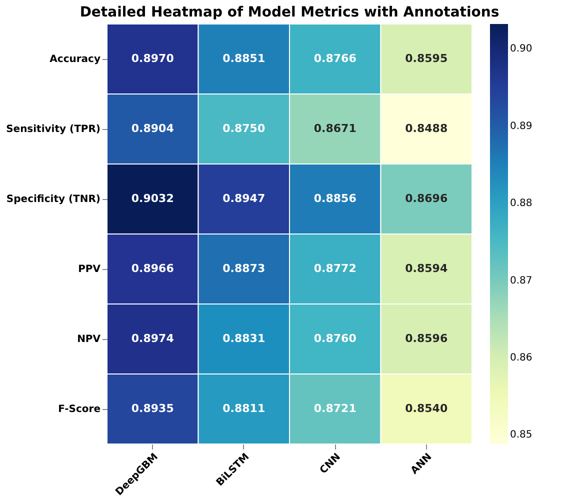 The width and height of the screenshot is (579, 502). Describe the element at coordinates (152, 408) in the screenshot. I see `data-label: 0.8935` at that location.